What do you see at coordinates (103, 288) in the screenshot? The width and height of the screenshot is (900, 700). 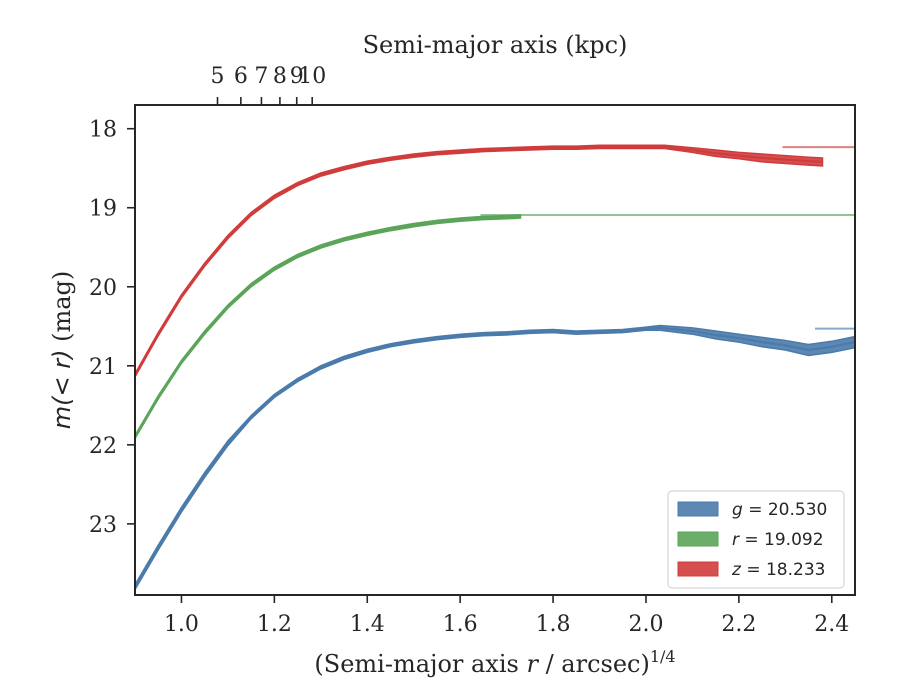 I see `y-tick-label: 20` at bounding box center [103, 288].